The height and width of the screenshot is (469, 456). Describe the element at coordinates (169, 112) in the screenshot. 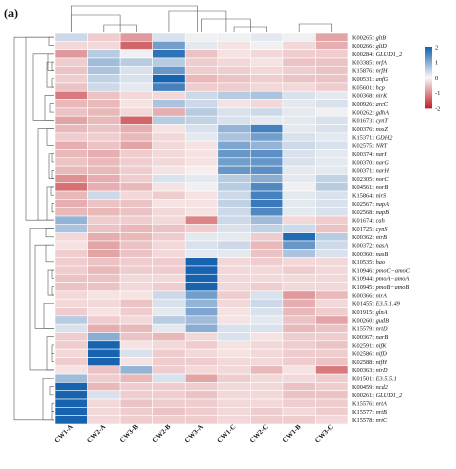

I see `heatmap-cell-K00262-CW2-B` at that location.